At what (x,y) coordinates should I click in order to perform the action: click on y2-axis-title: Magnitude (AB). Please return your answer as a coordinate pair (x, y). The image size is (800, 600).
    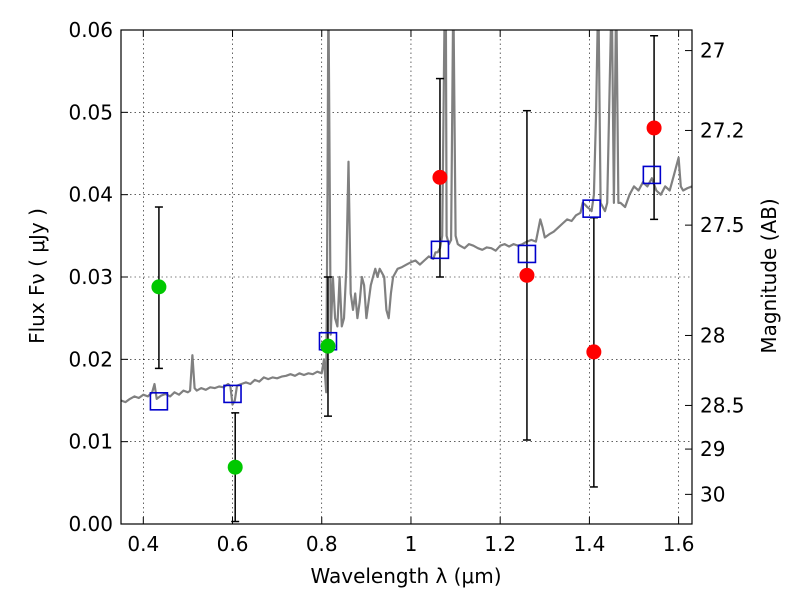
    Looking at the image, I should click on (769, 275).